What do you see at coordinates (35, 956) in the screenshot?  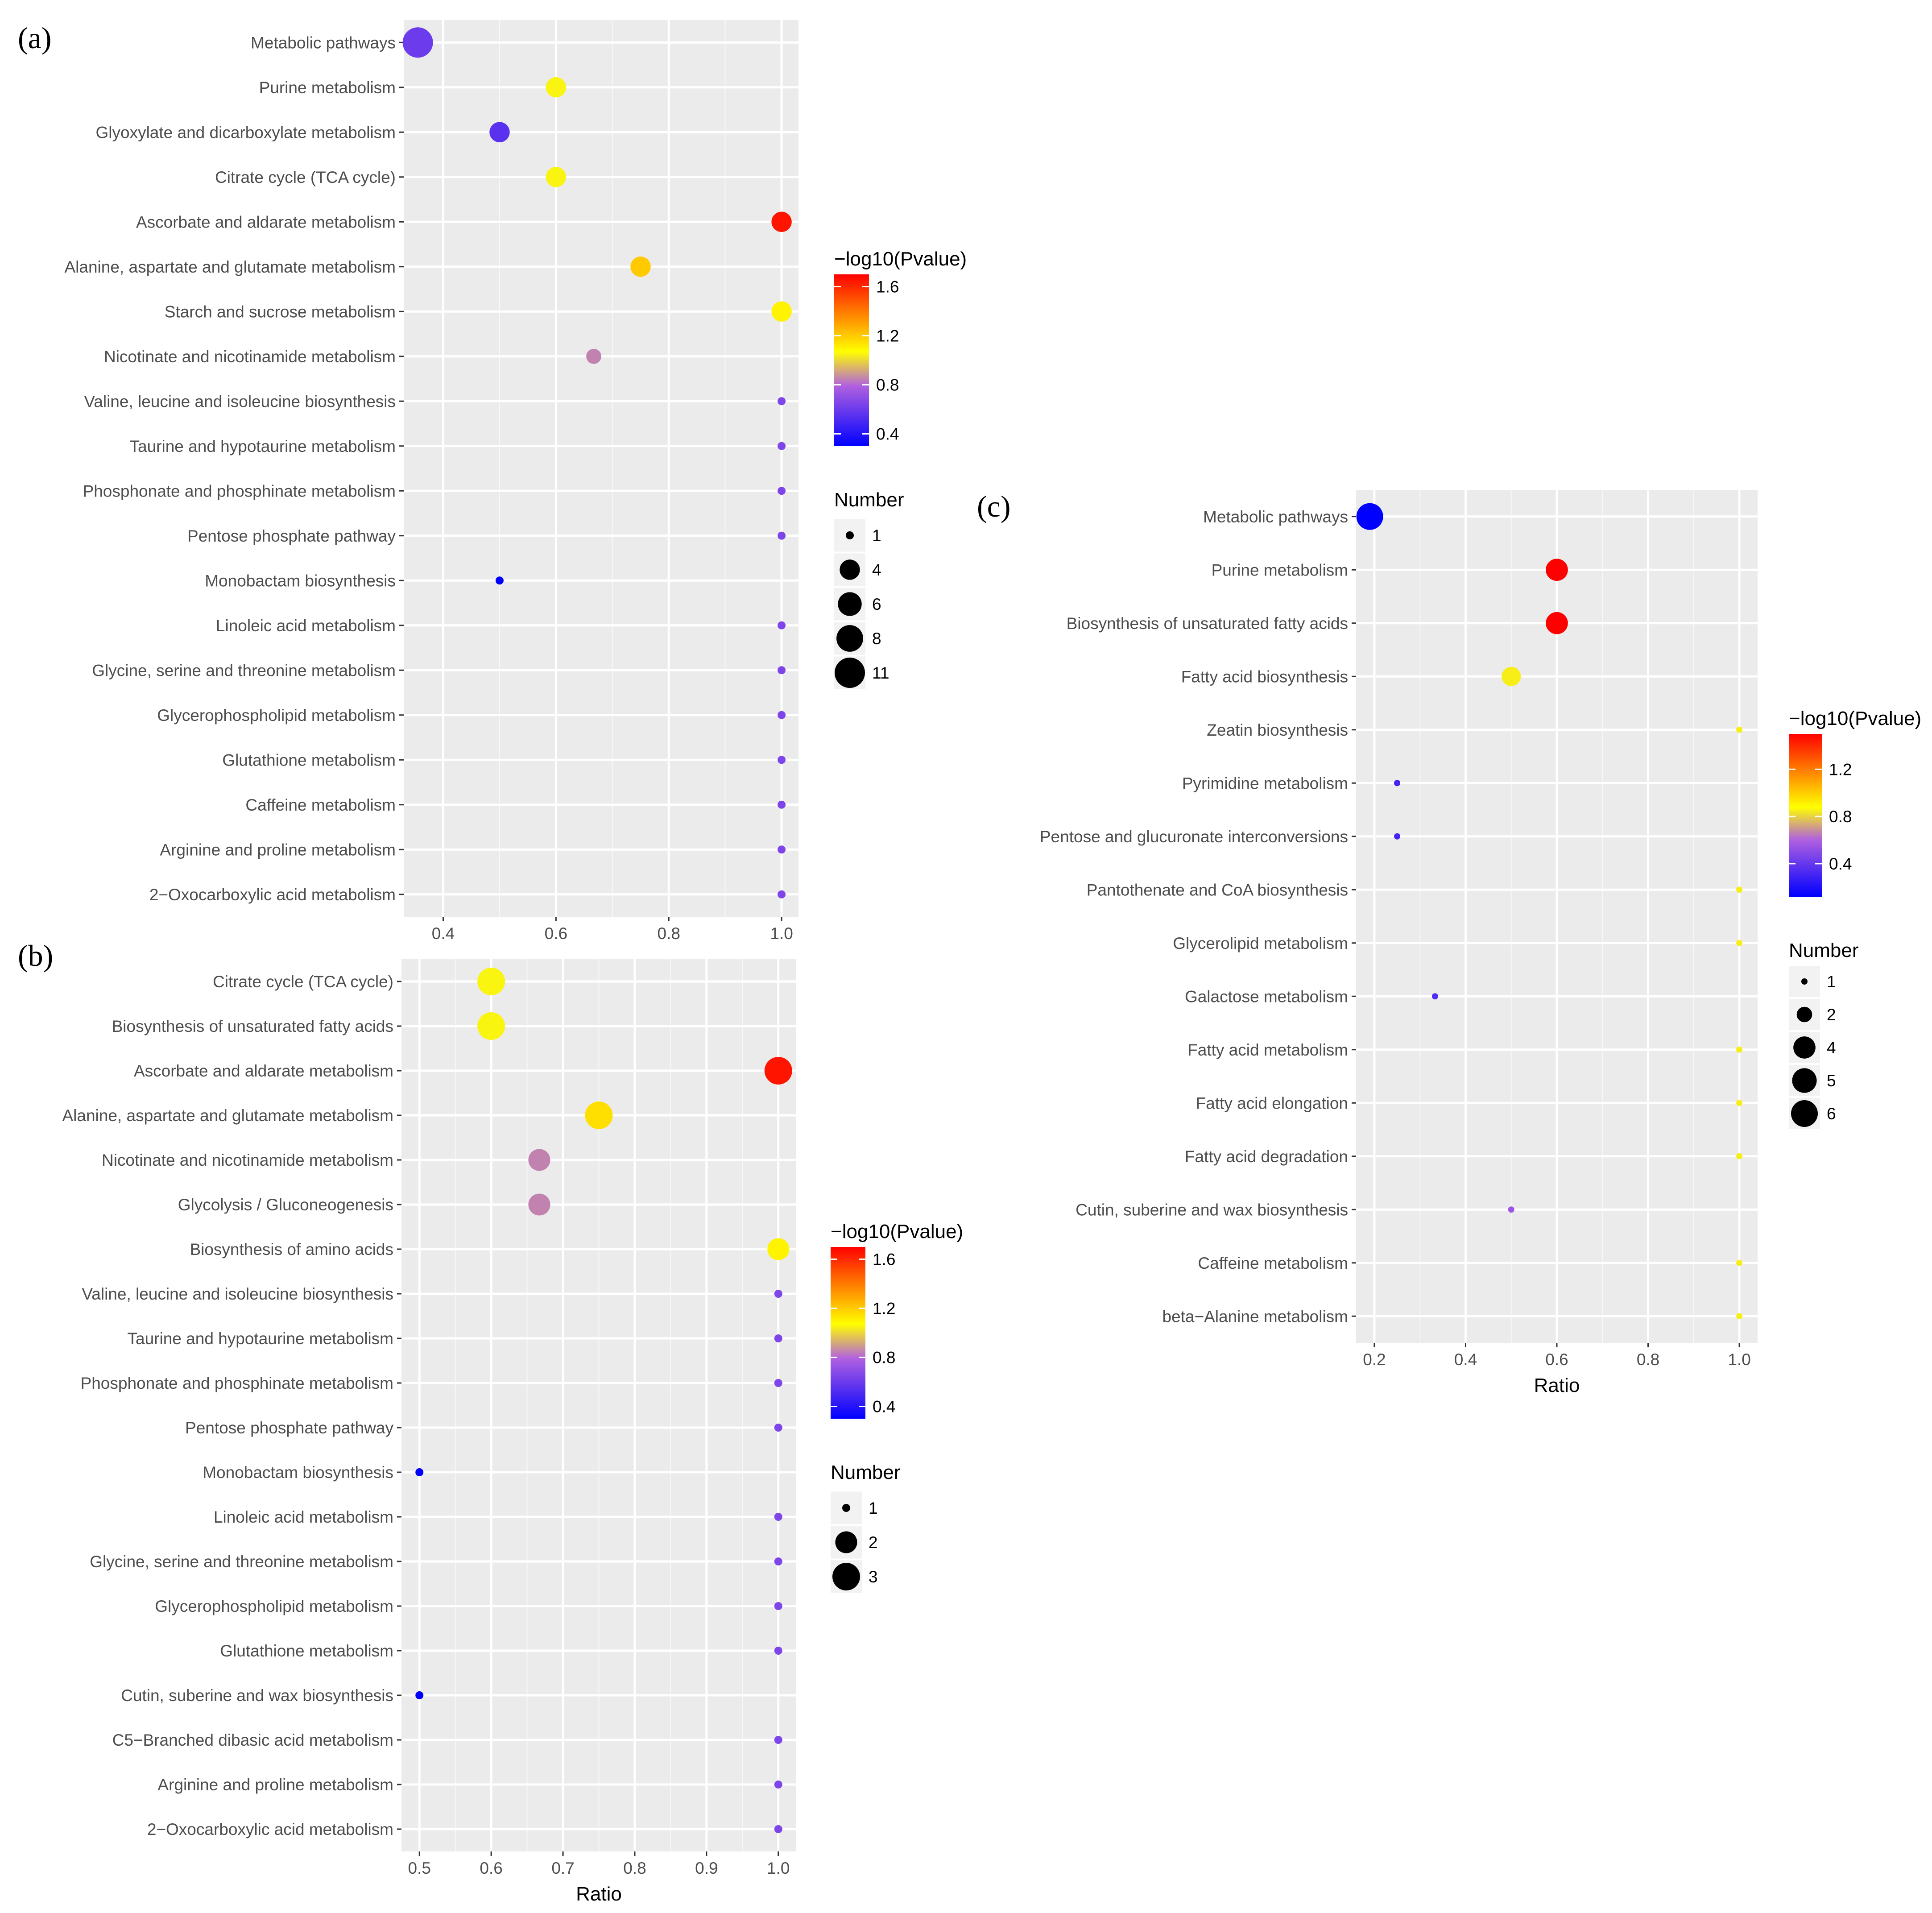 I see `panel-label: (b)` at bounding box center [35, 956].